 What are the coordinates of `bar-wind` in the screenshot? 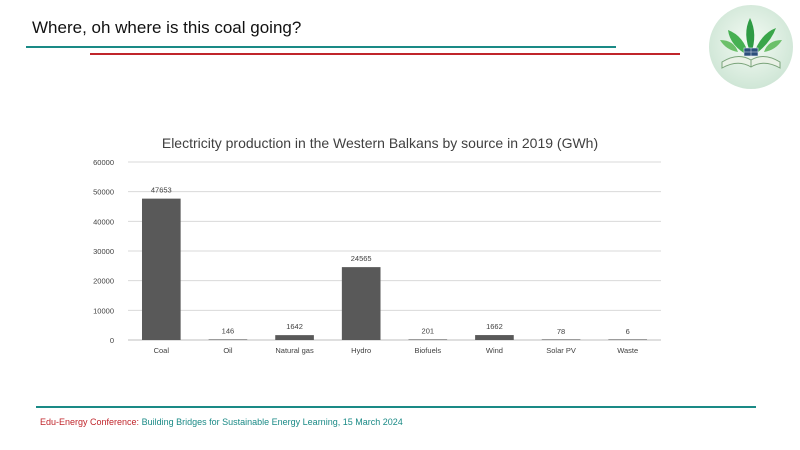 It's located at (494, 337).